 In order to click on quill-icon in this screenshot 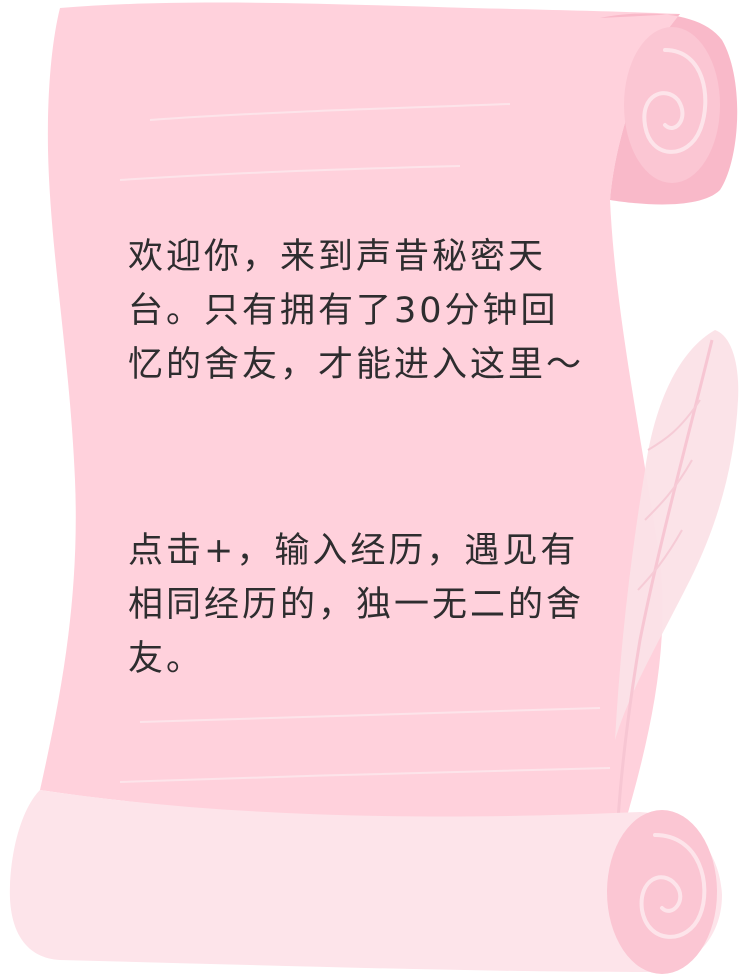, I will do `click(677, 575)`.